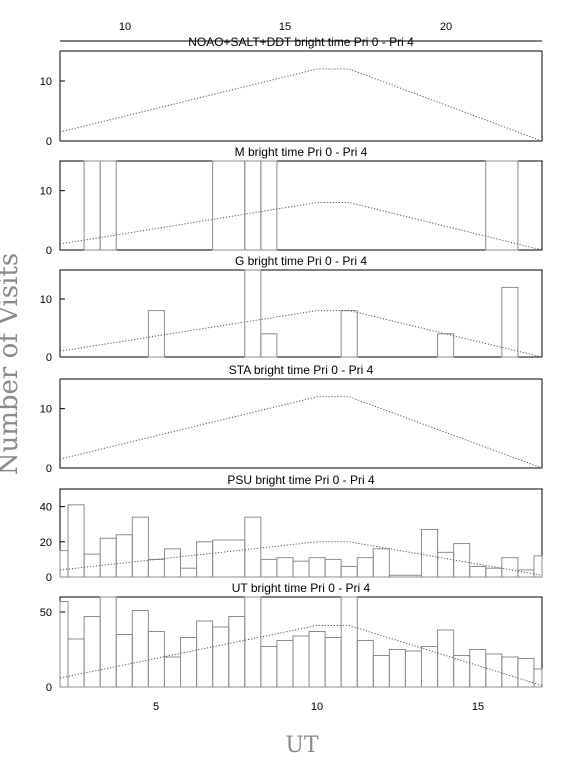 The width and height of the screenshot is (572, 762). Describe the element at coordinates (317, 707) in the screenshot. I see `bottom-tick-label: 10` at that location.